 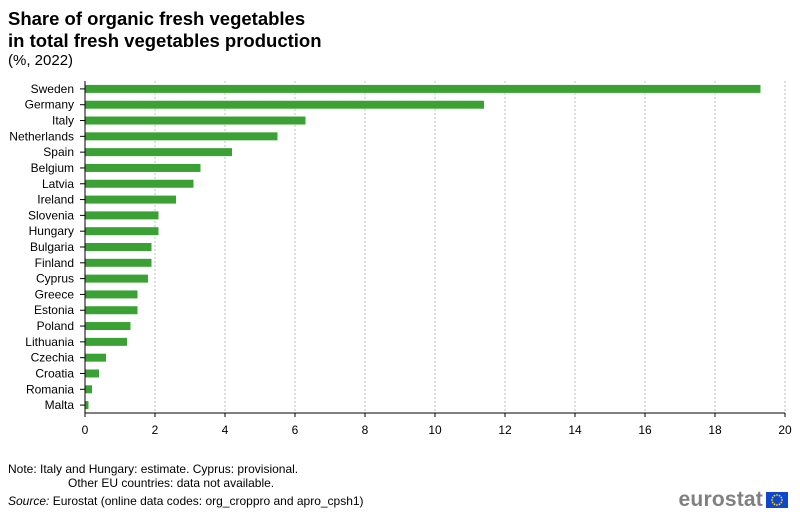 What do you see at coordinates (423, 88) in the screenshot?
I see `bar-sweden` at bounding box center [423, 88].